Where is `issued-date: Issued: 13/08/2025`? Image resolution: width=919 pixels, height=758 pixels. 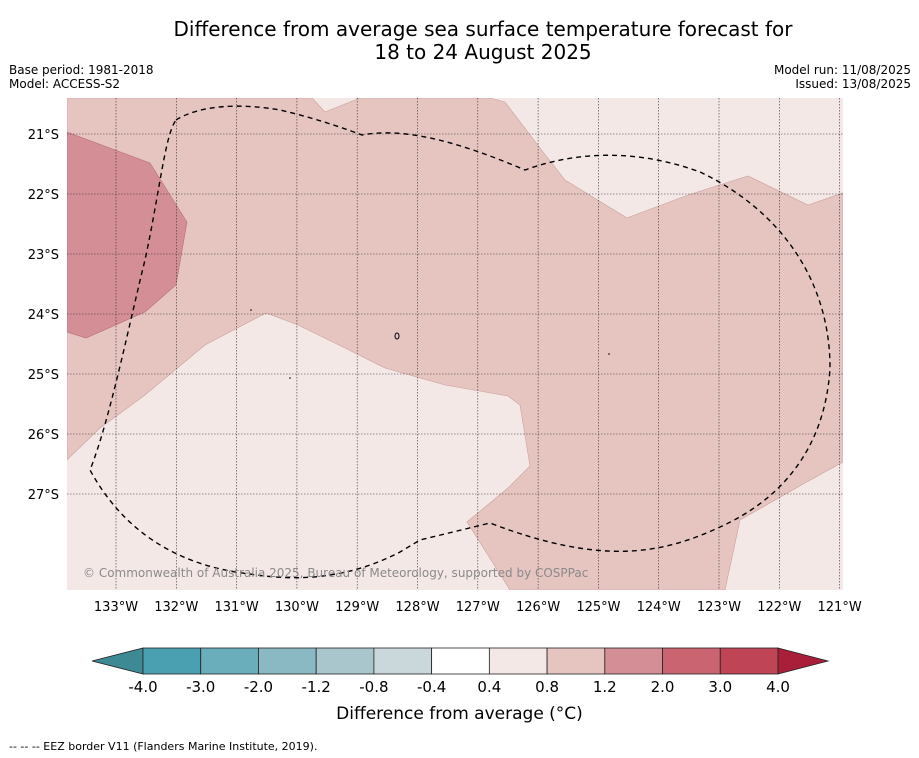
issued-date: Issued: 13/08/2025 is located at coordinates (853, 84).